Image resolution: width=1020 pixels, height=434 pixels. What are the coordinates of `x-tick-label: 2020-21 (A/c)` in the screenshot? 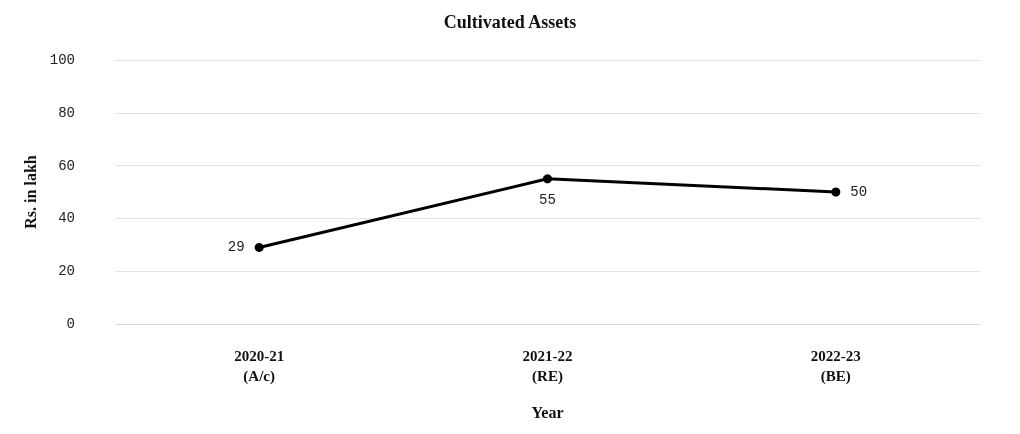 It's located at (259, 366).